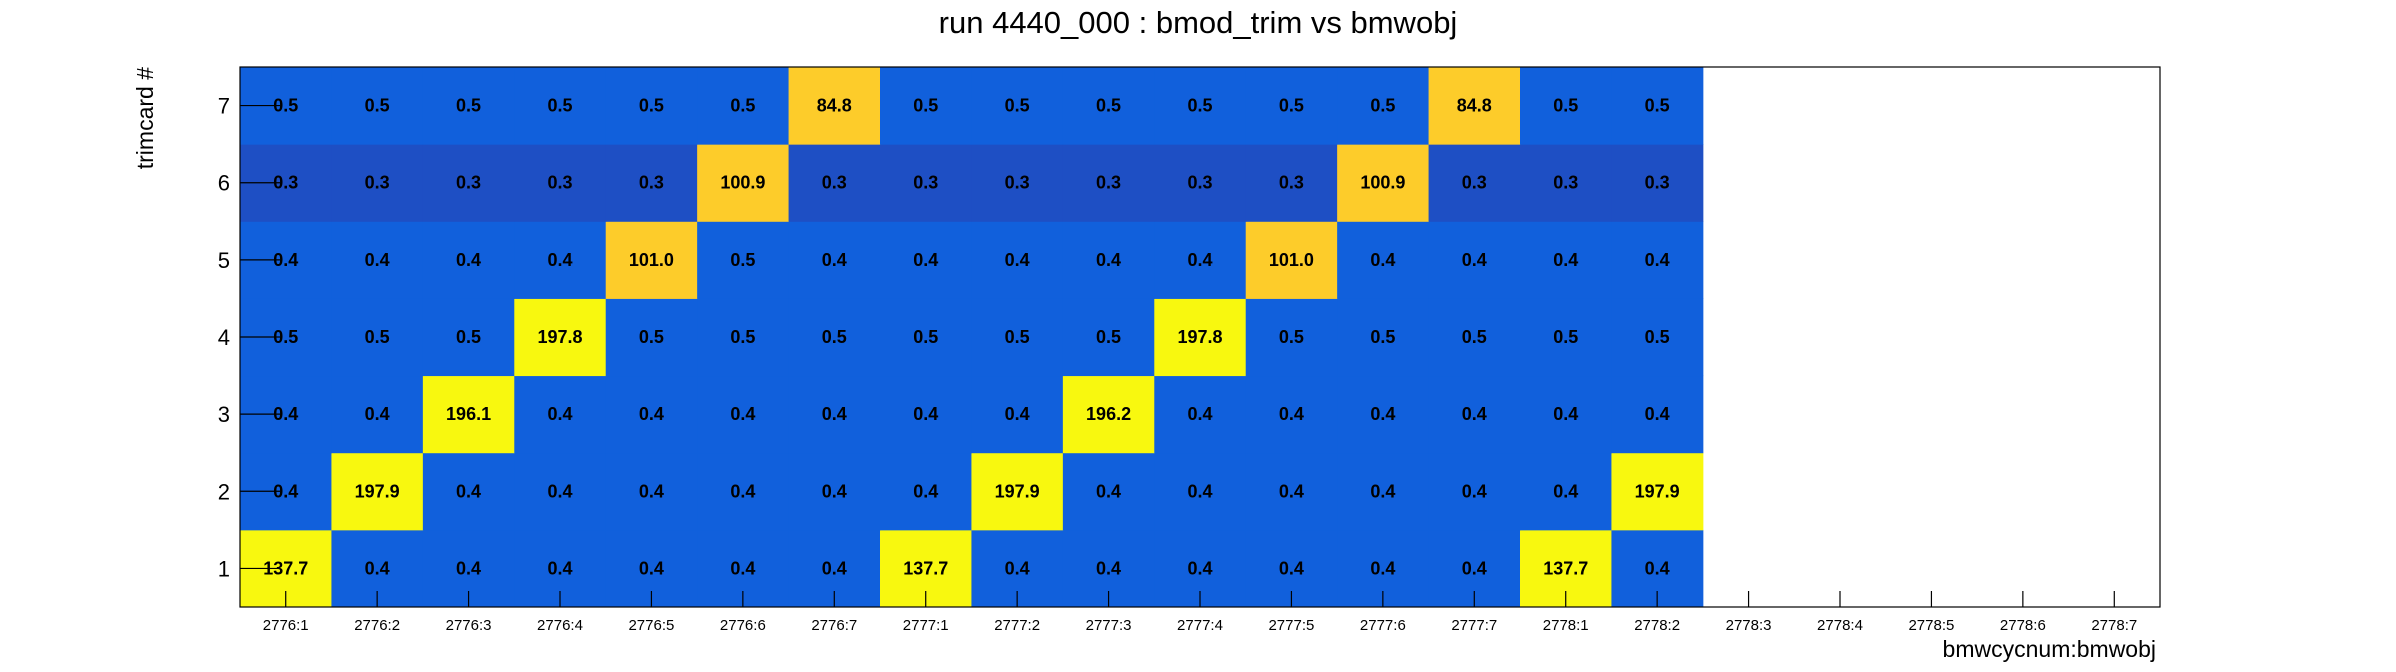 This screenshot has height=672, width=2396. I want to click on y-axis-ticks: 1 2 3 4 5 6 7, so click(249, 337).